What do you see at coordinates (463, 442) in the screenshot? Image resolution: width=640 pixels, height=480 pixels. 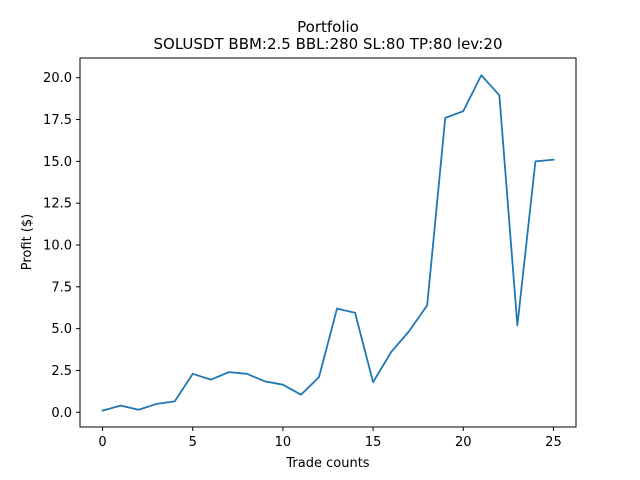 I see `x-tick-label: 20` at bounding box center [463, 442].